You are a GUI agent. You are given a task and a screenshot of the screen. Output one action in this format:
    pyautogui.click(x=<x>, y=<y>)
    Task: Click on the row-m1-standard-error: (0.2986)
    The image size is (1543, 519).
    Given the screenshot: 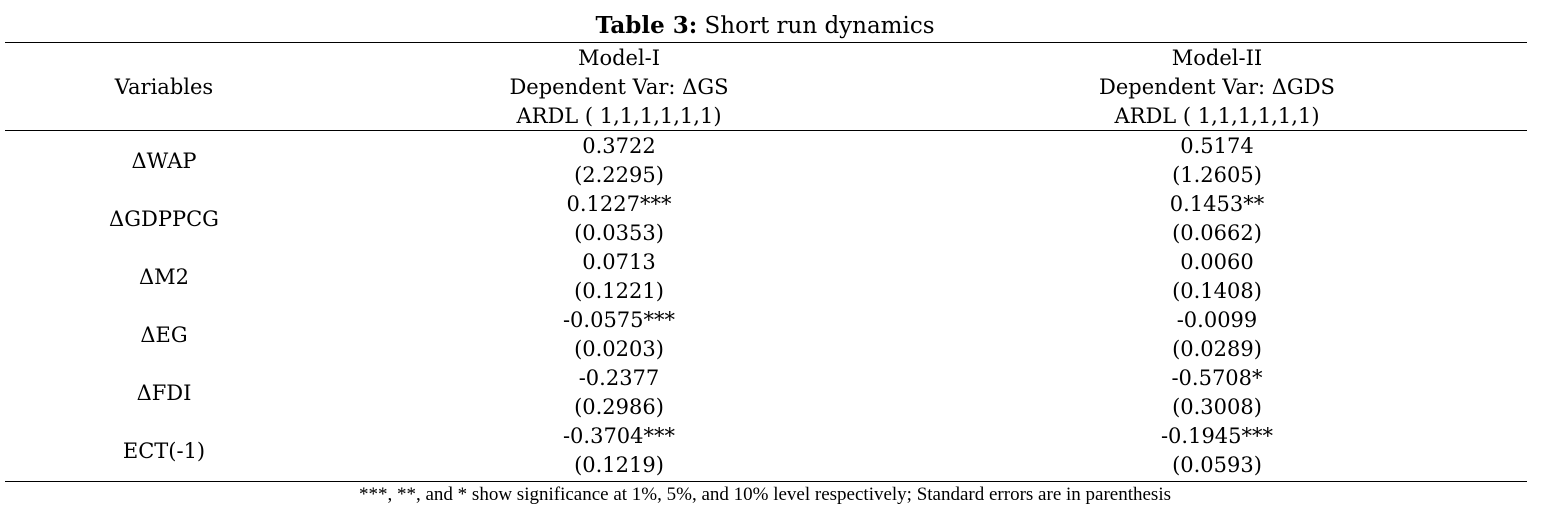 What is the action you would take?
    pyautogui.click(x=619, y=407)
    